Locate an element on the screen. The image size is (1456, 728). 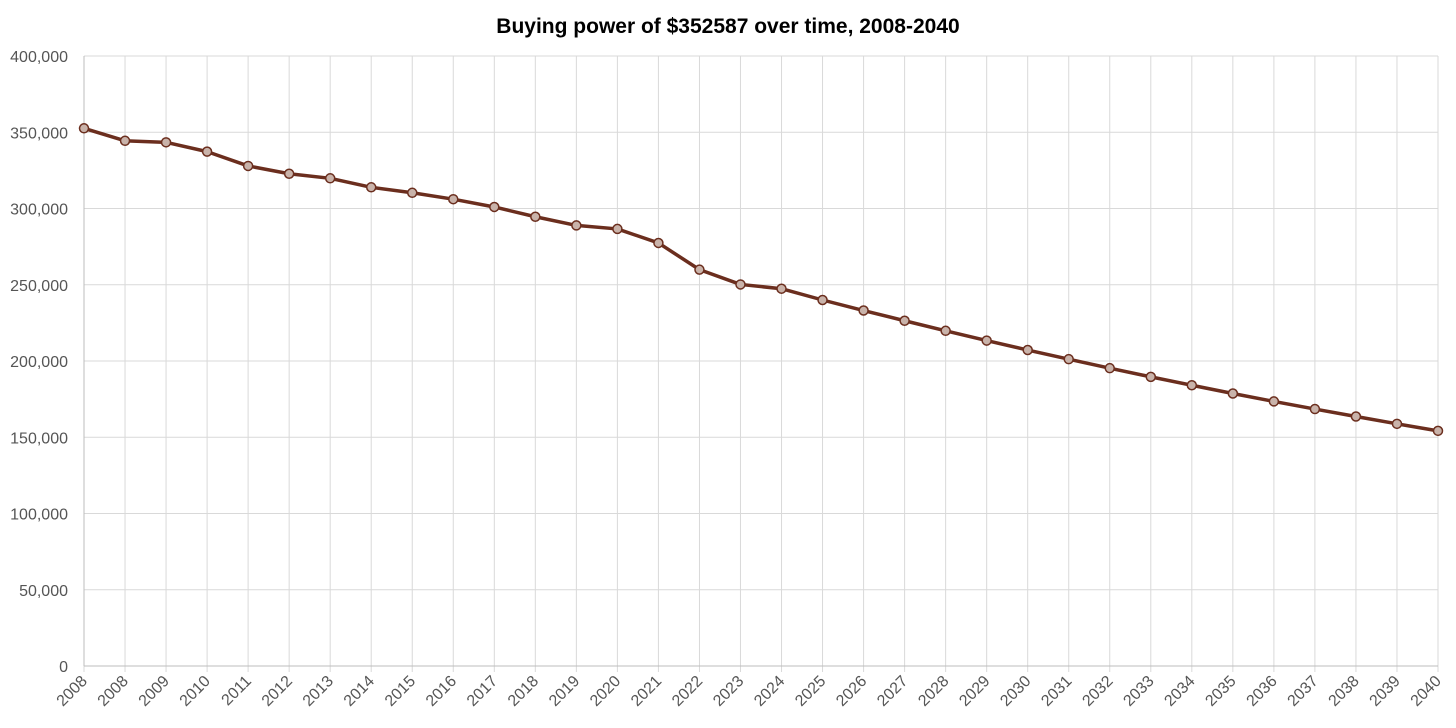
x-tick-label: 2028 is located at coordinates (933, 691).